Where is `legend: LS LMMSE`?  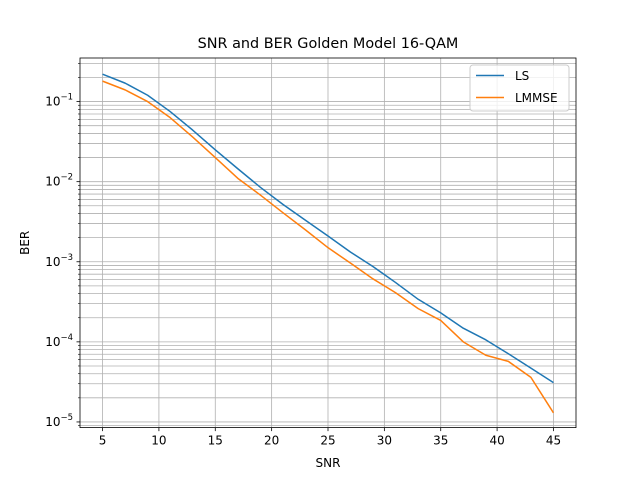
legend: LS LMMSE is located at coordinates (519, 88).